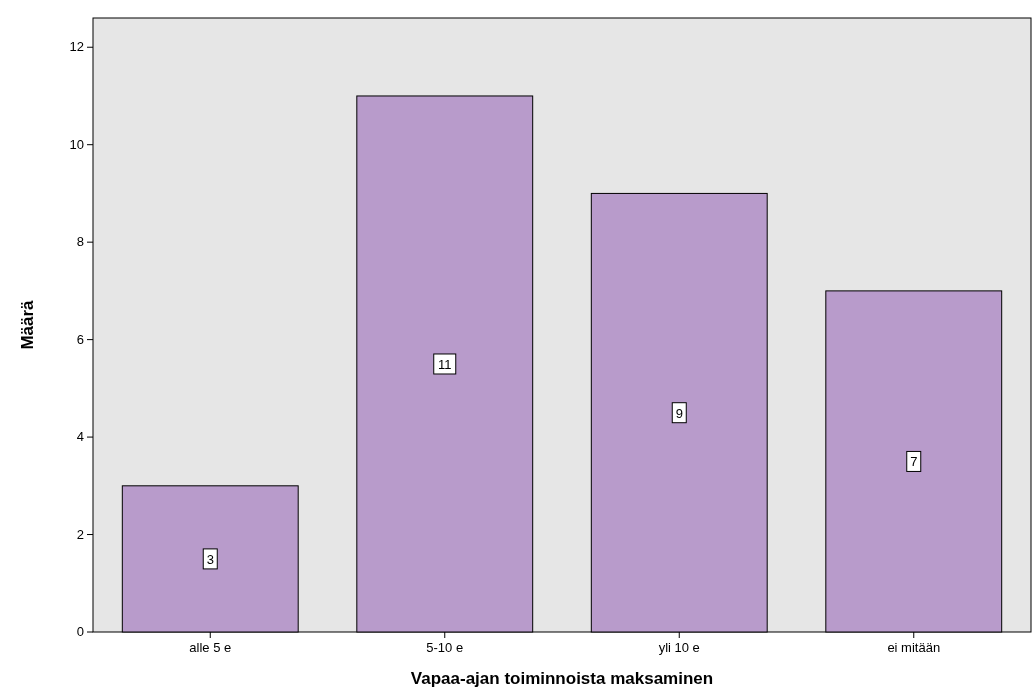 This screenshot has width=1033, height=687. Describe the element at coordinates (76, 47) in the screenshot. I see `y-tick-label: 12` at that location.